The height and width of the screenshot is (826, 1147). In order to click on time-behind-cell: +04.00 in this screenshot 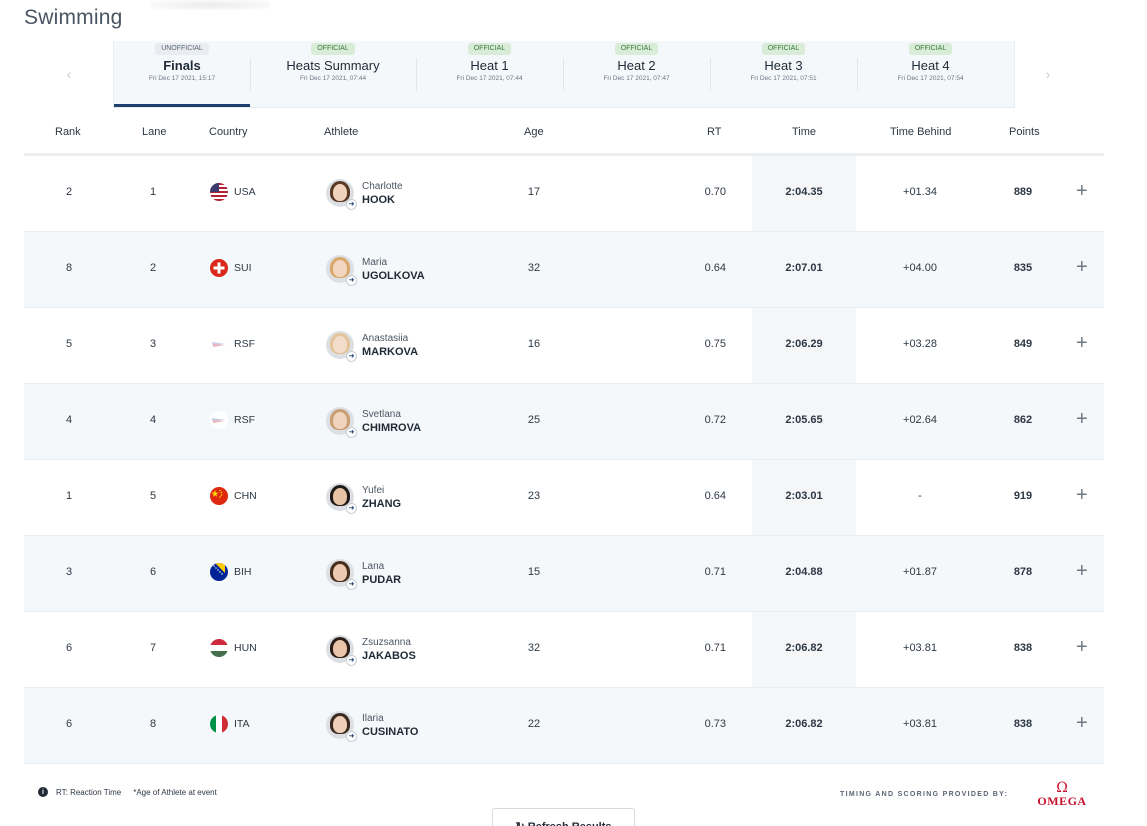, I will do `click(920, 268)`.